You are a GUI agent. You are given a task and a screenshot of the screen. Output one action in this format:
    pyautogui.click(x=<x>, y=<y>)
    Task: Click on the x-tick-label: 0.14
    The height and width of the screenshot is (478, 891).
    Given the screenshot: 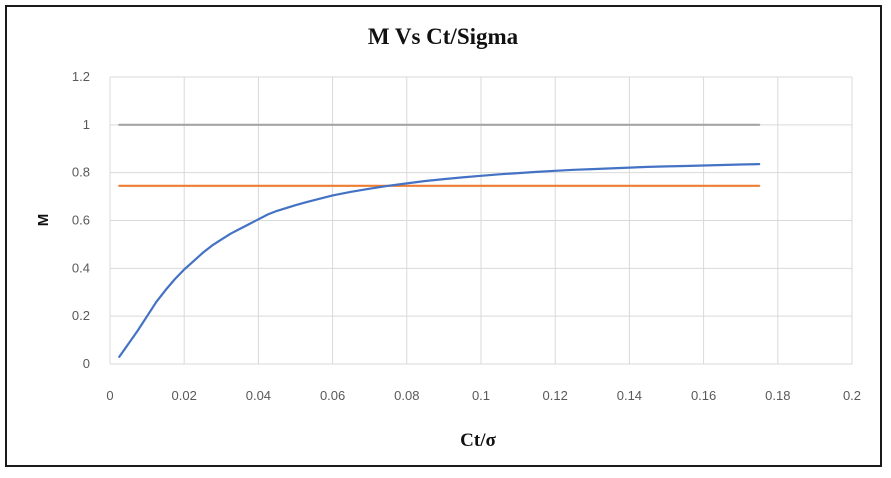 What is the action you would take?
    pyautogui.click(x=629, y=395)
    